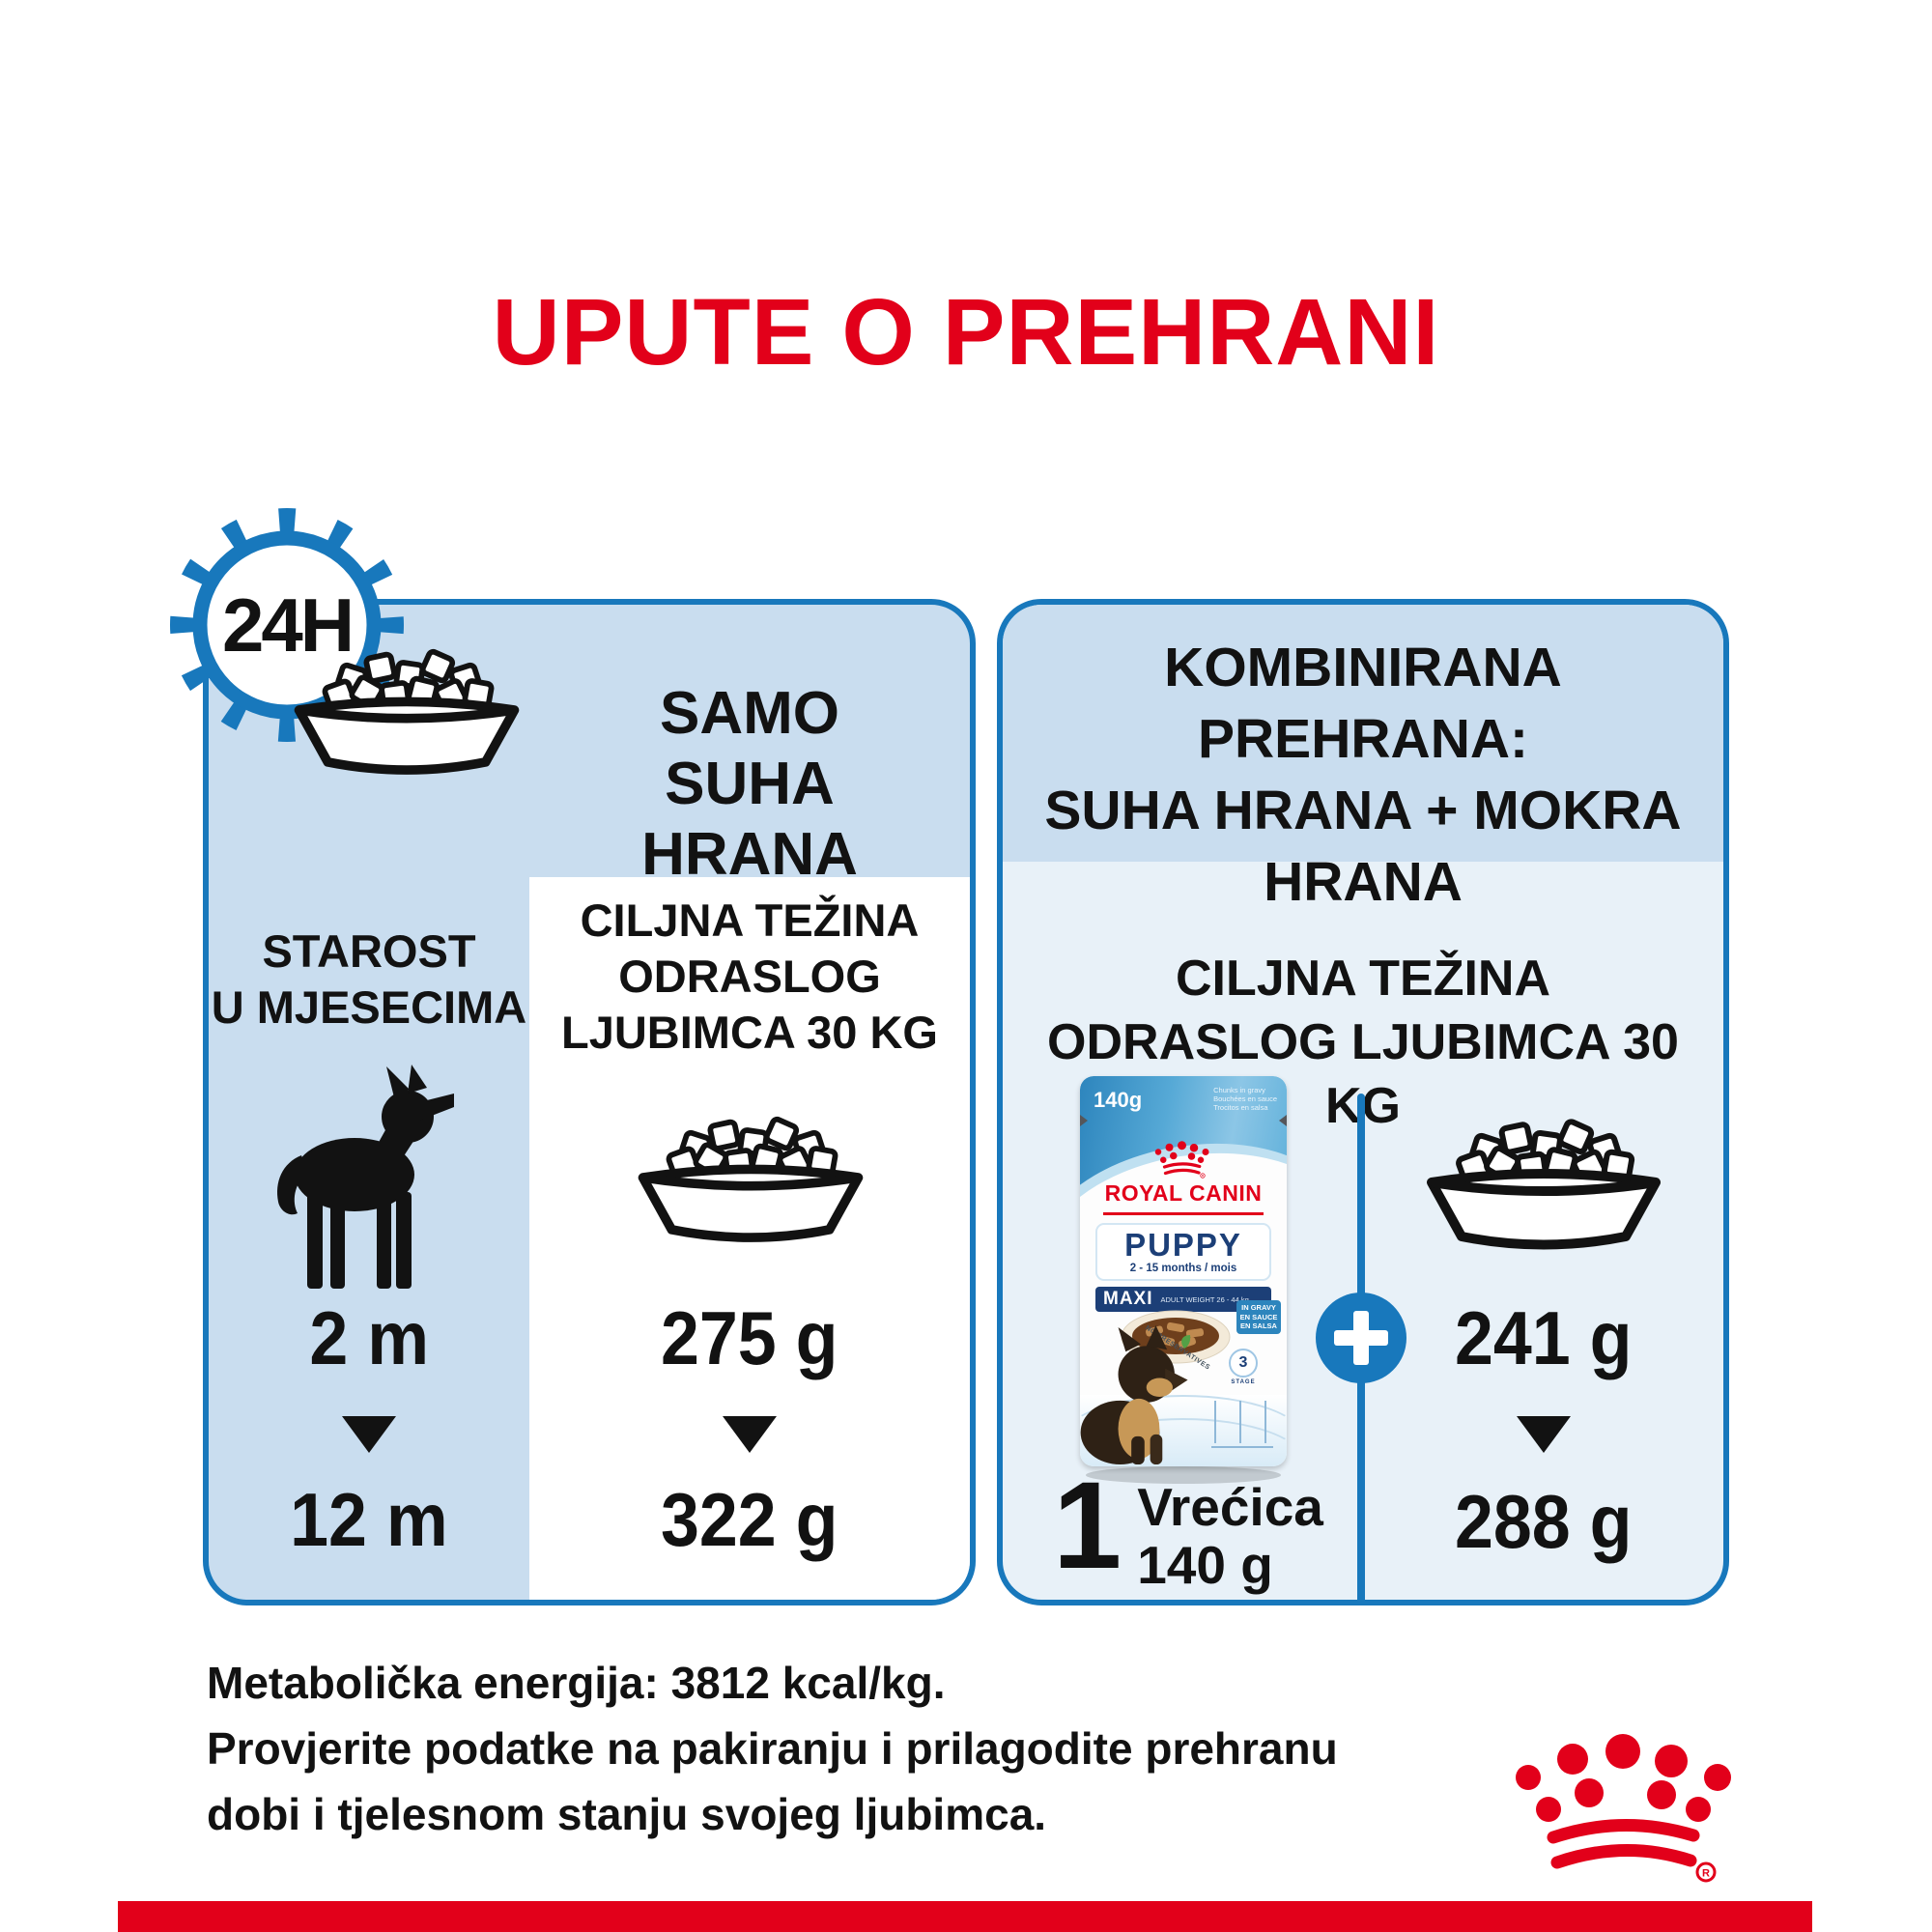  I want to click on brand-name: ROYAL CANIN, so click(1183, 1193).